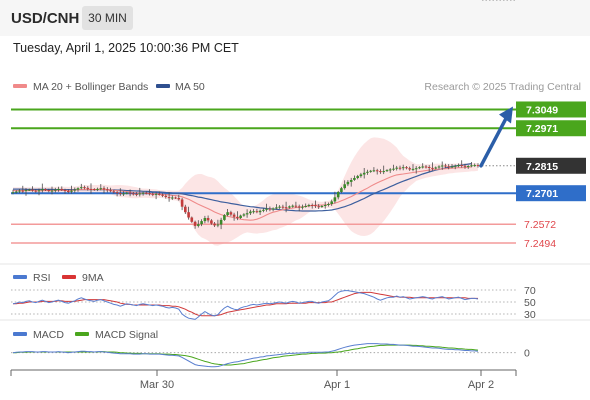 The width and height of the screenshot is (590, 400). What do you see at coordinates (90, 87) in the screenshot?
I see `ma20-legend-label: MA 20 + Bollinger Bands` at bounding box center [90, 87].